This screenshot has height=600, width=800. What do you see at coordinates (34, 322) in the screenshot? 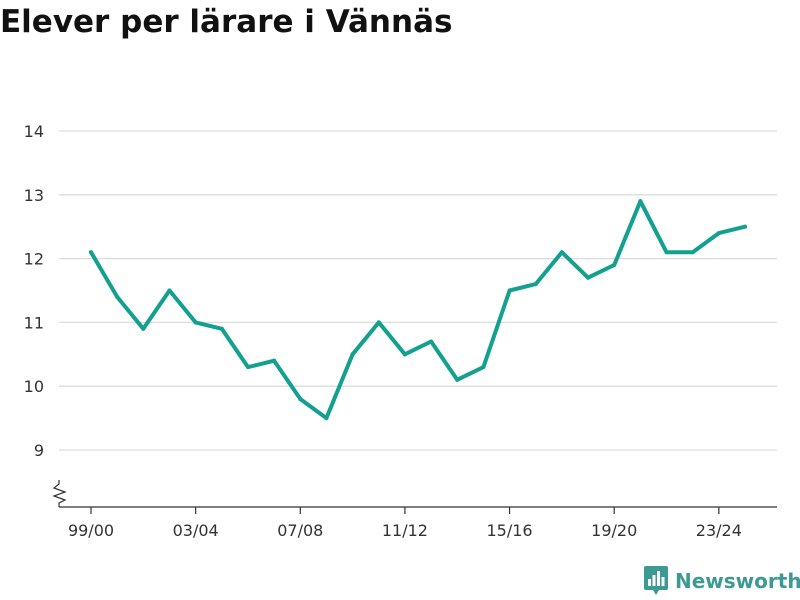
I see `y-tick-label: 11` at bounding box center [34, 322].